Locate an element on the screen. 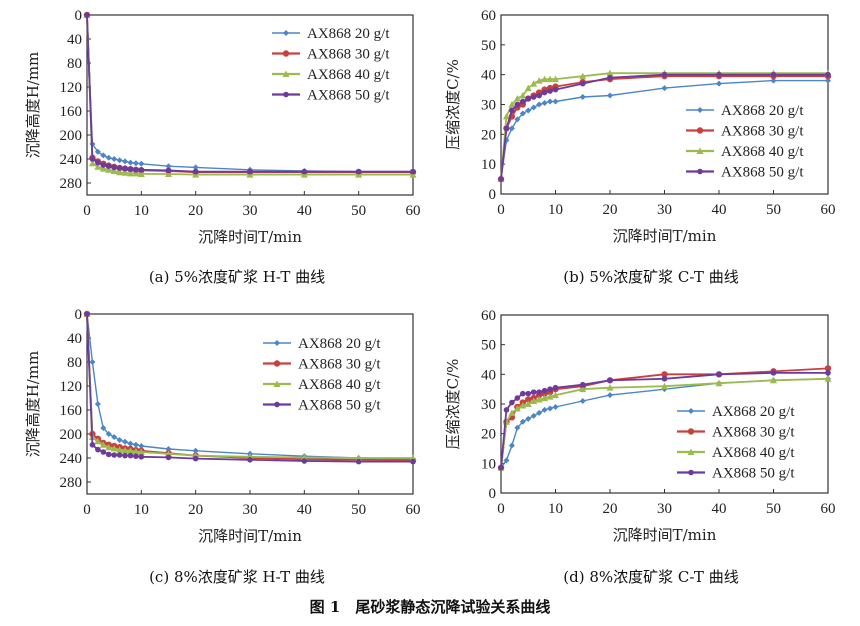  legend-label: AX868 40 g/t is located at coordinates (348, 75).